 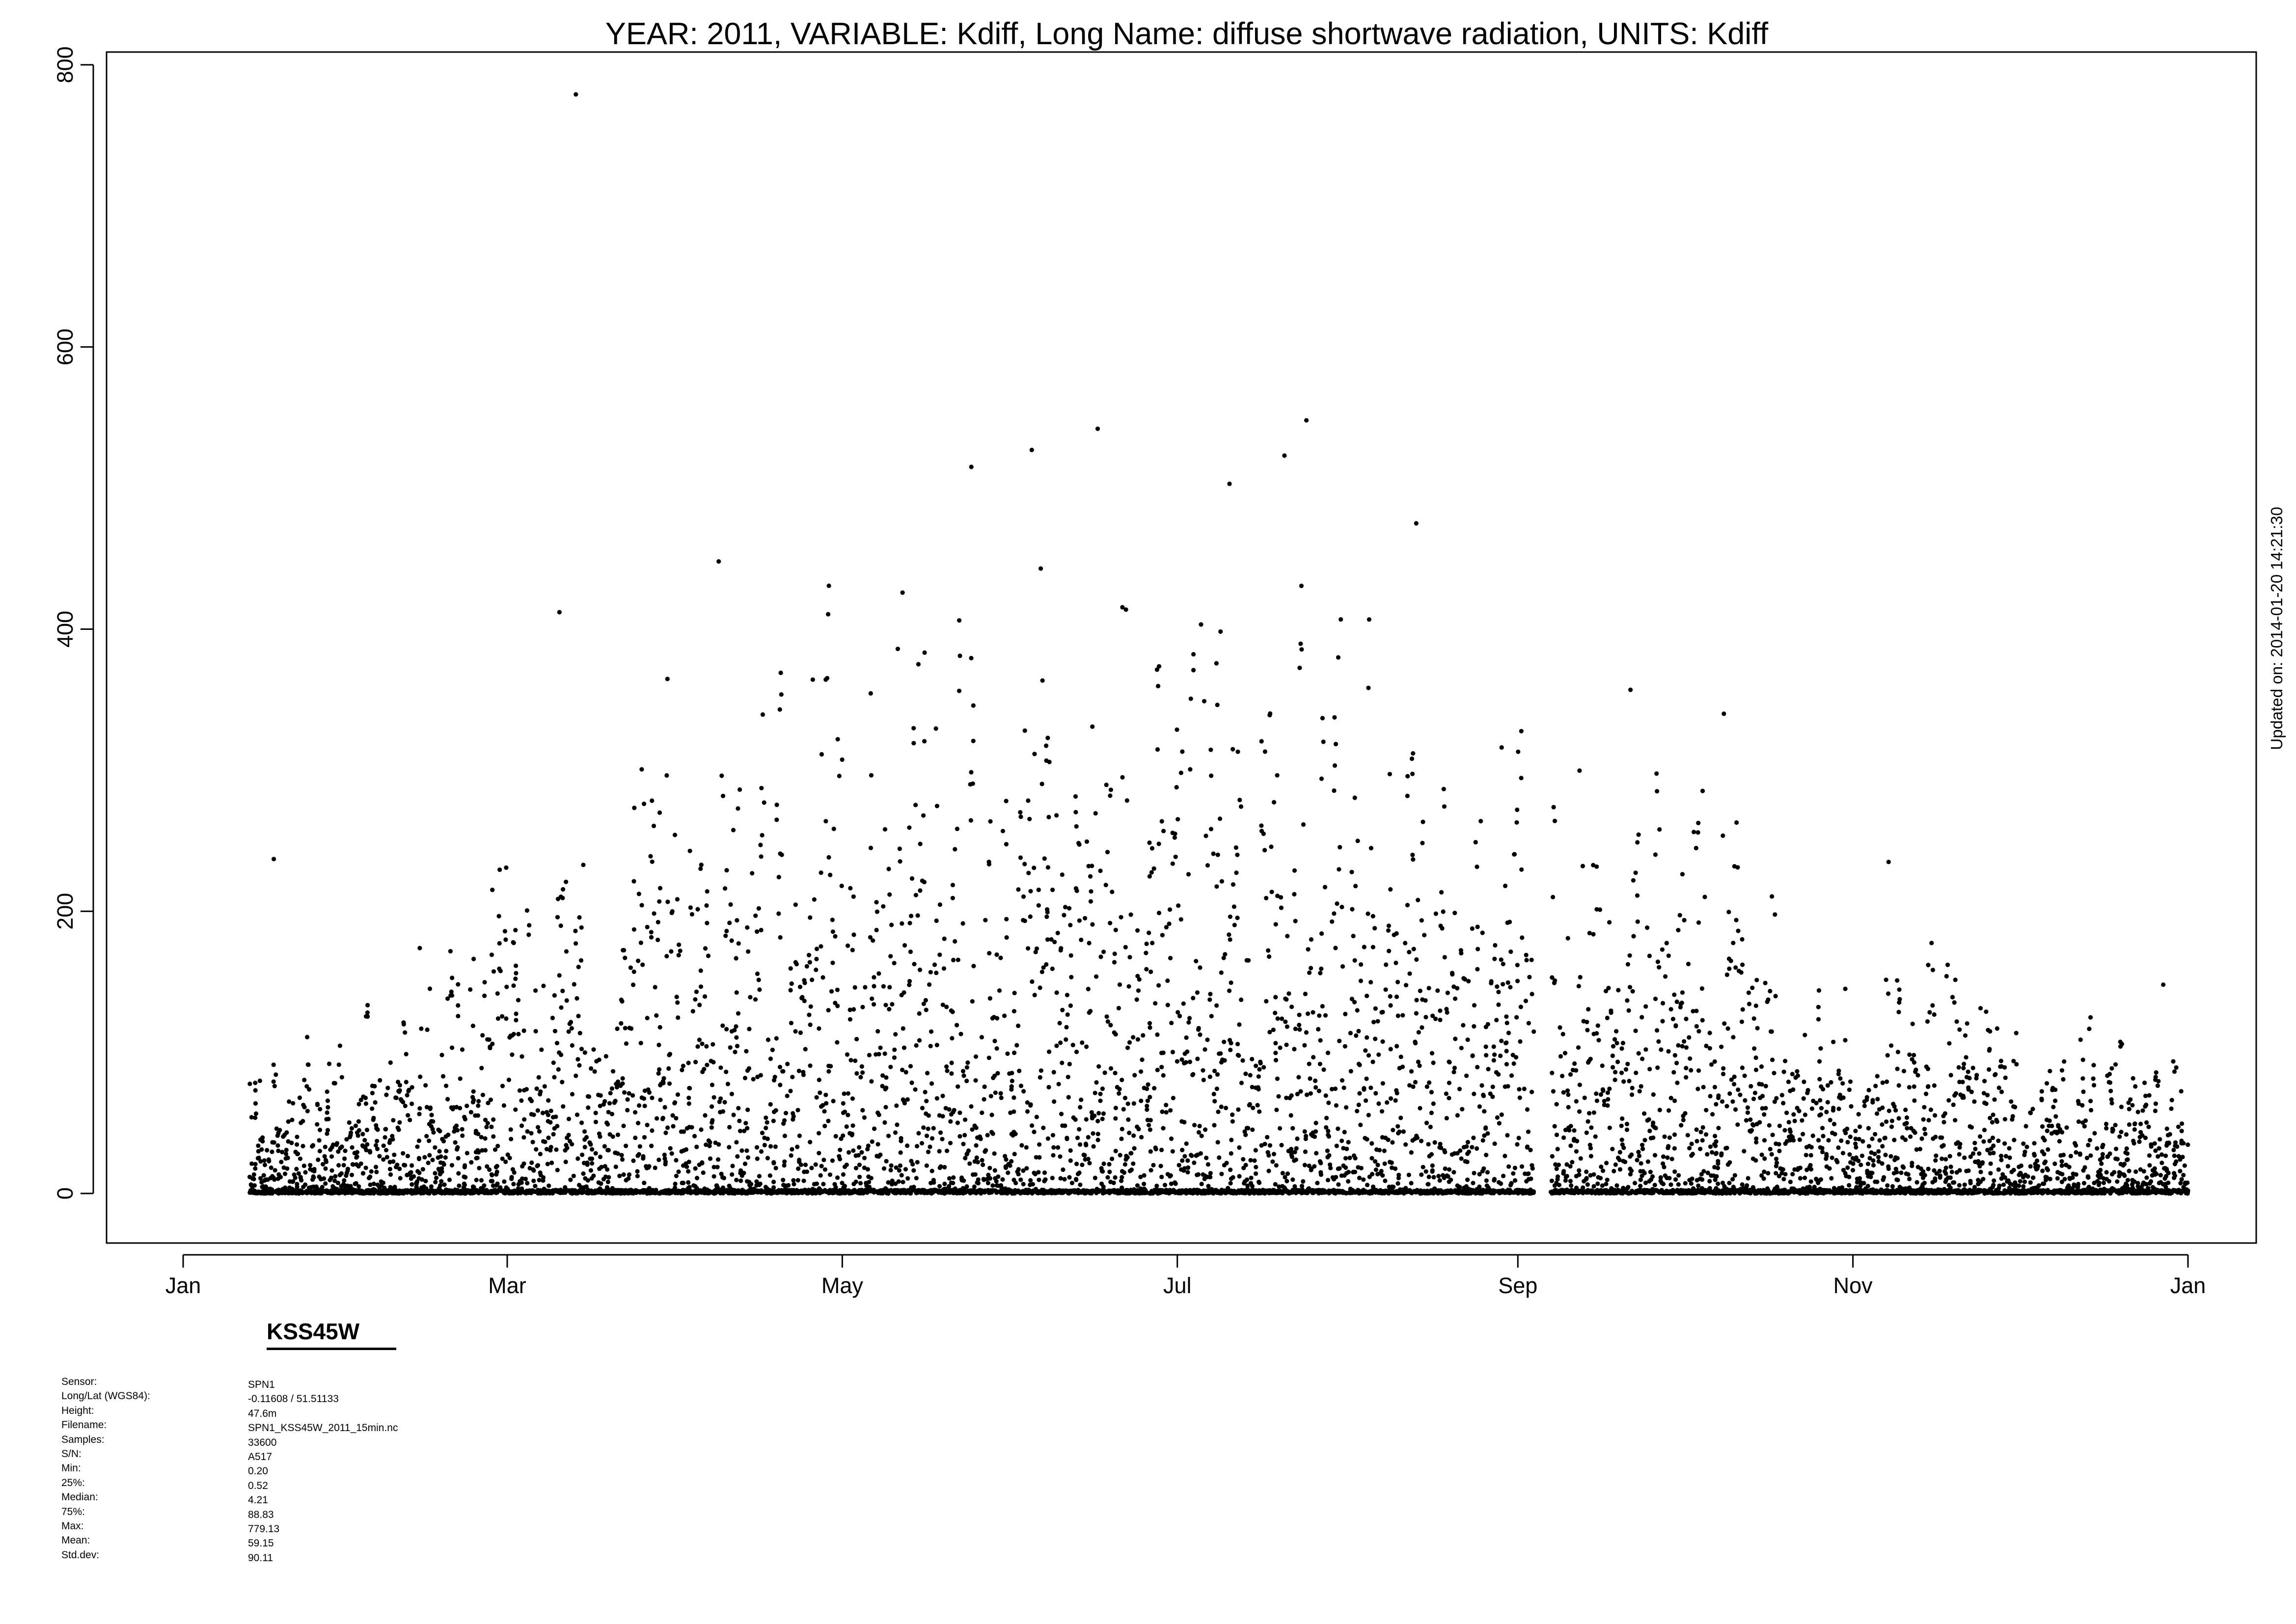 What do you see at coordinates (1853, 1285) in the screenshot?
I see `x-tick-label: Nov` at bounding box center [1853, 1285].